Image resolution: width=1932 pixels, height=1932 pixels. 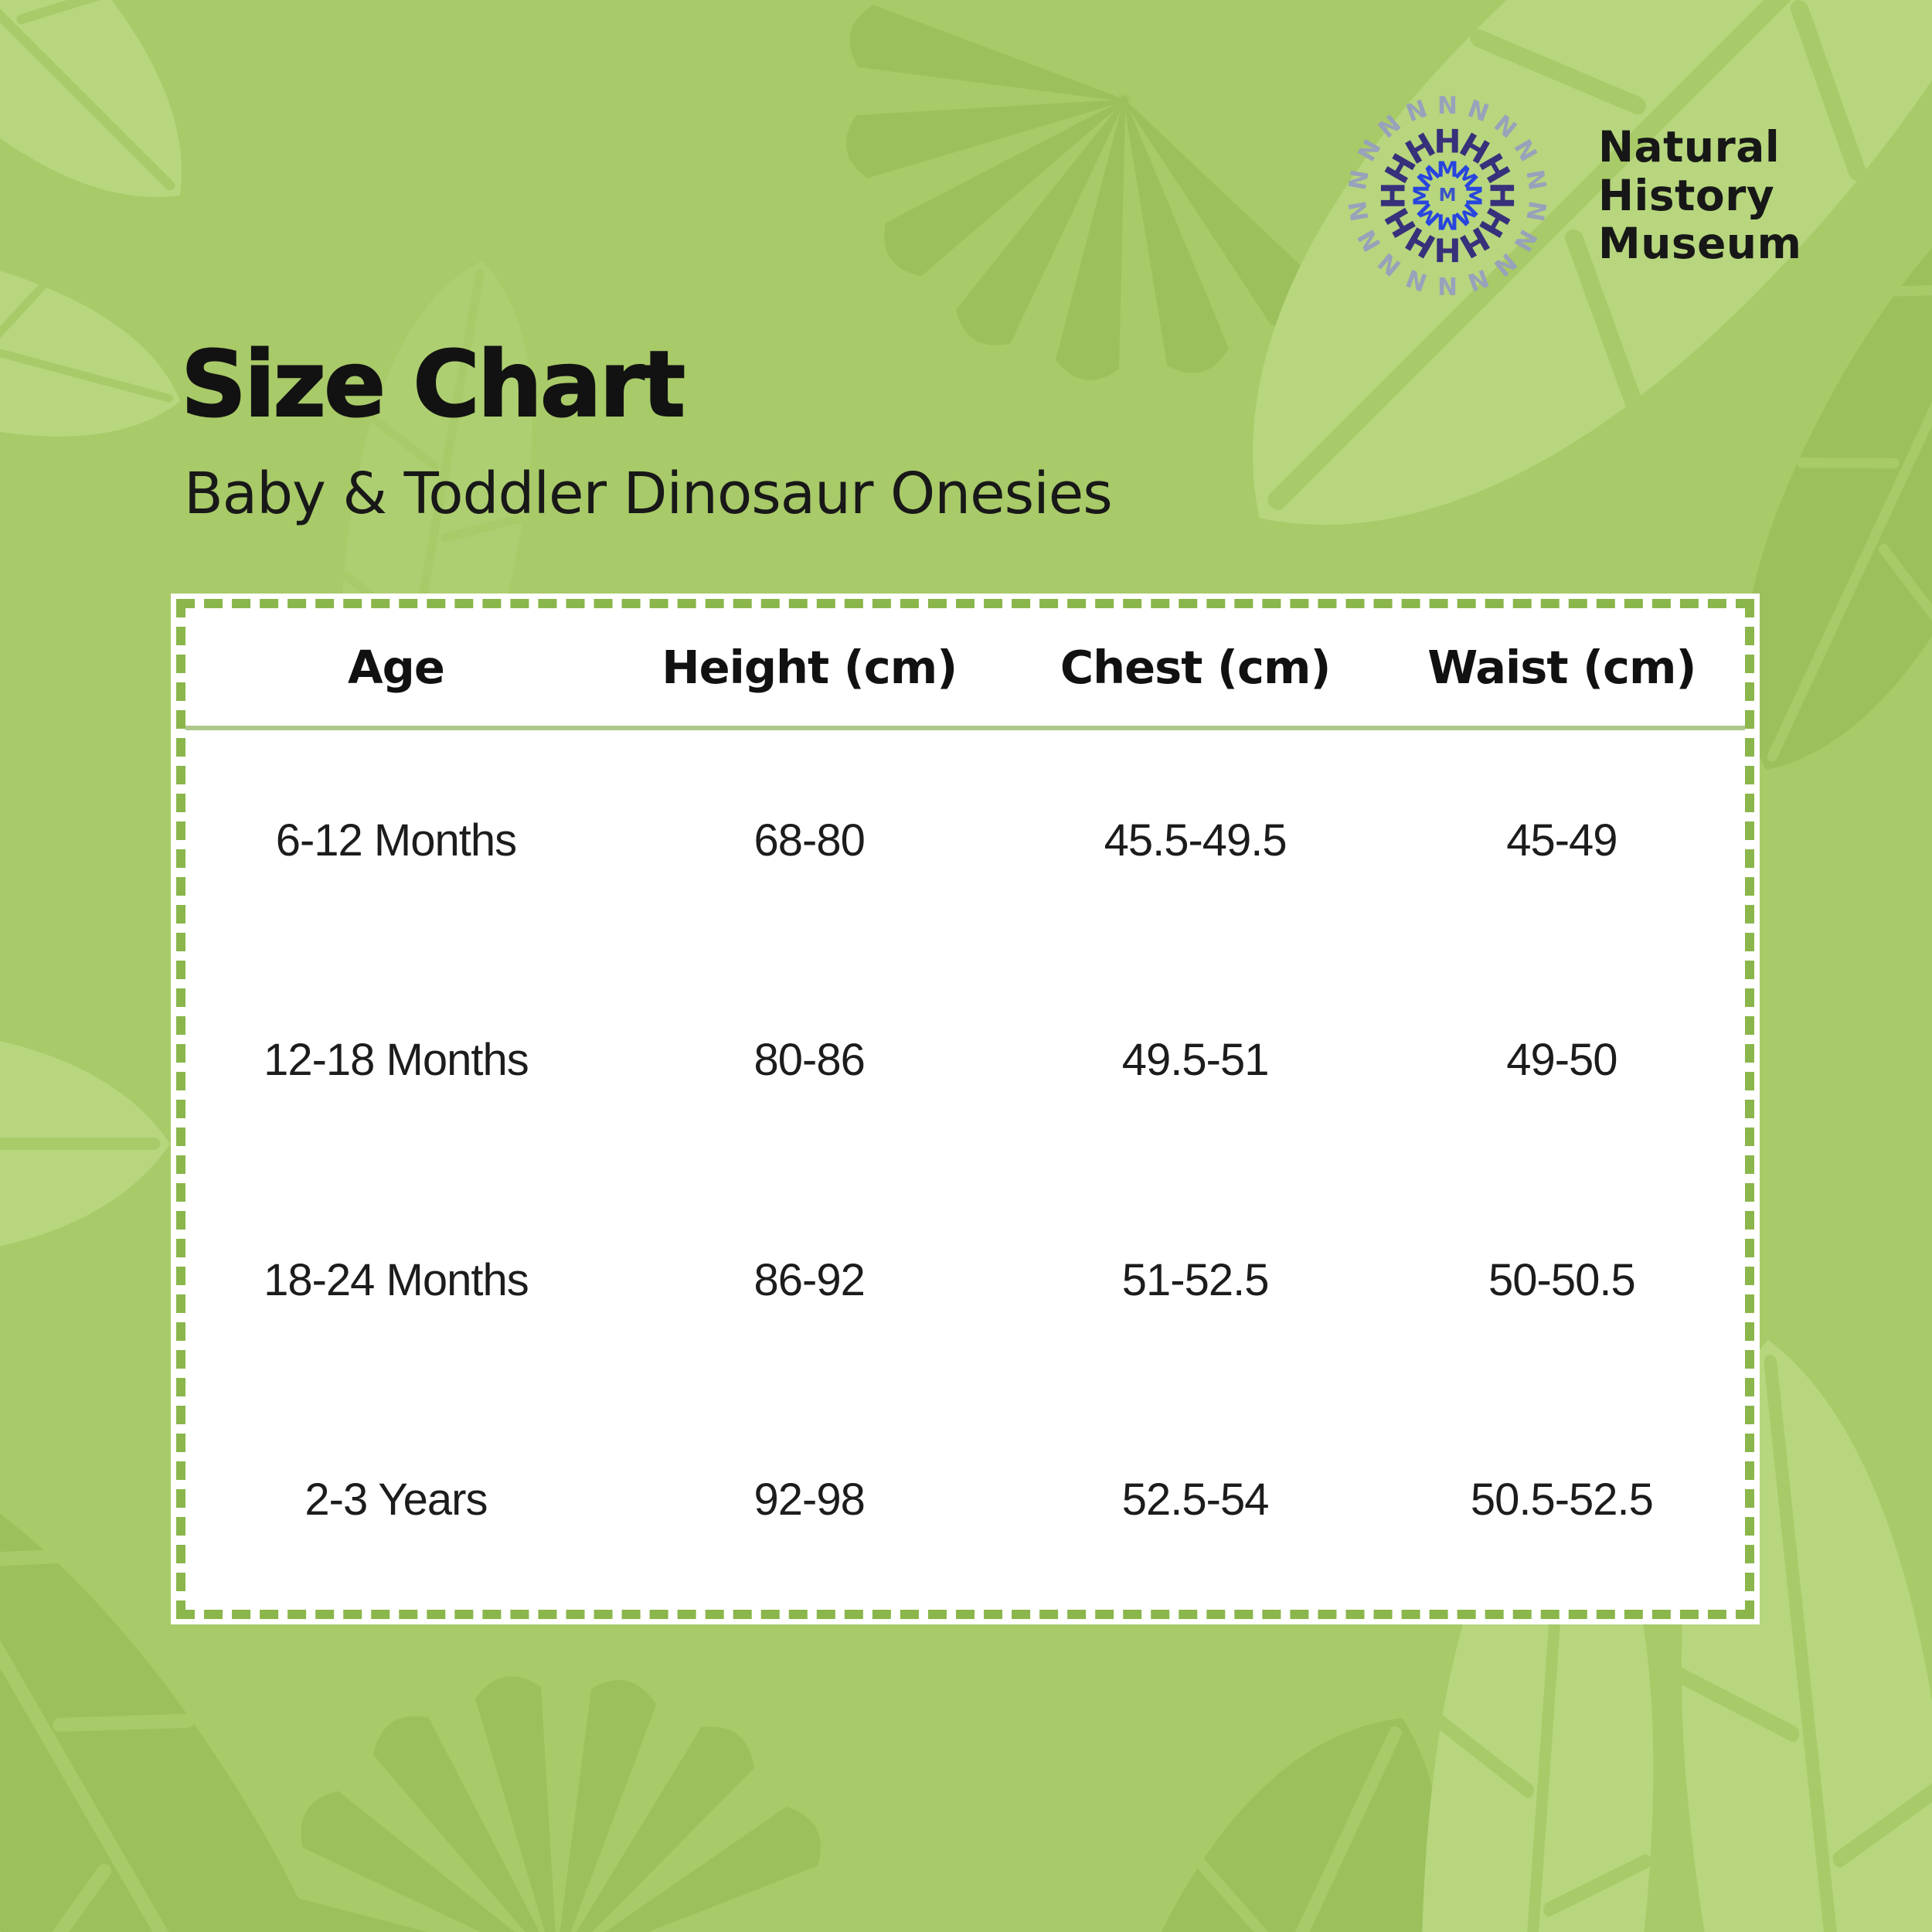 I want to click on table-cell: 49-50, so click(x=1561, y=1060).